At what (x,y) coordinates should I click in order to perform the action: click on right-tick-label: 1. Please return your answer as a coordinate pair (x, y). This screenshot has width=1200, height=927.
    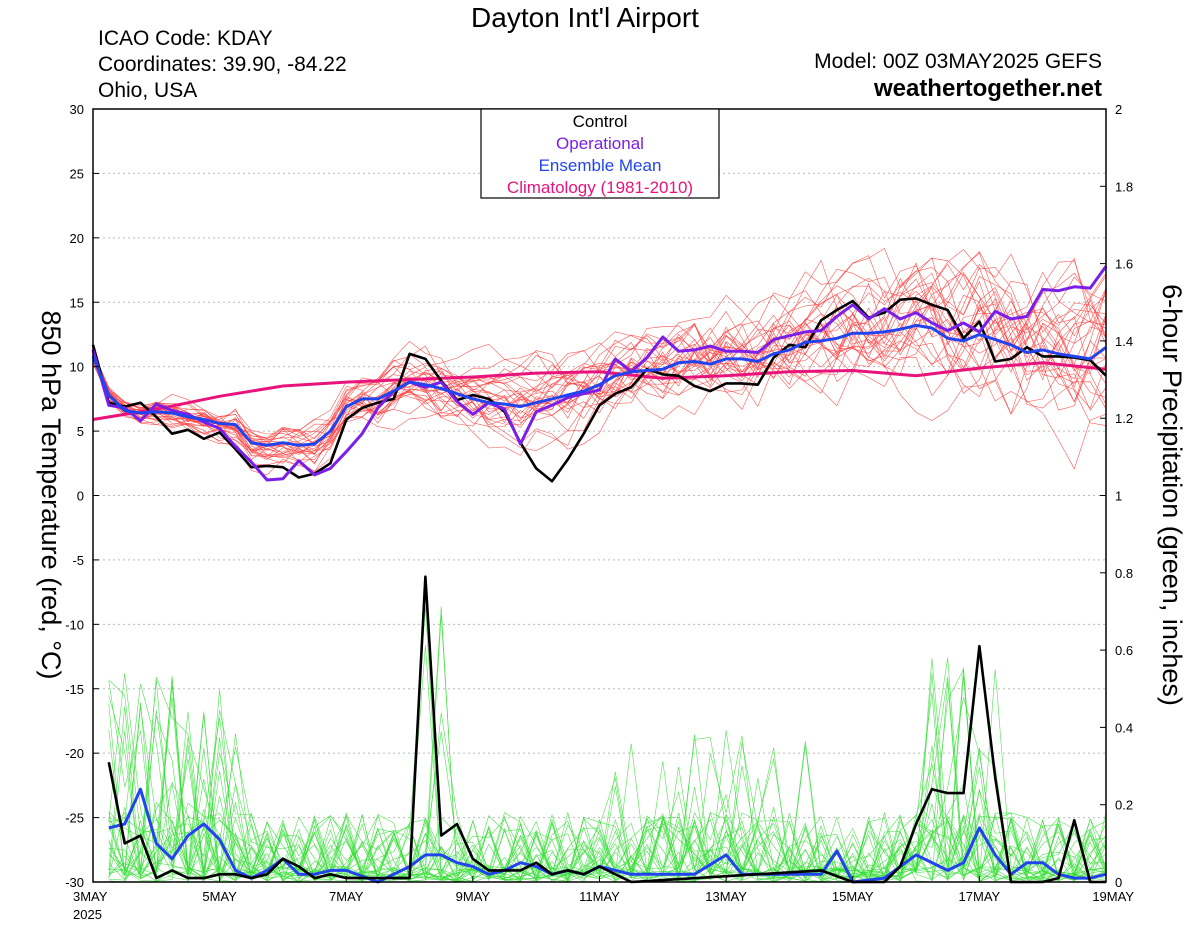
    Looking at the image, I should click on (1118, 496).